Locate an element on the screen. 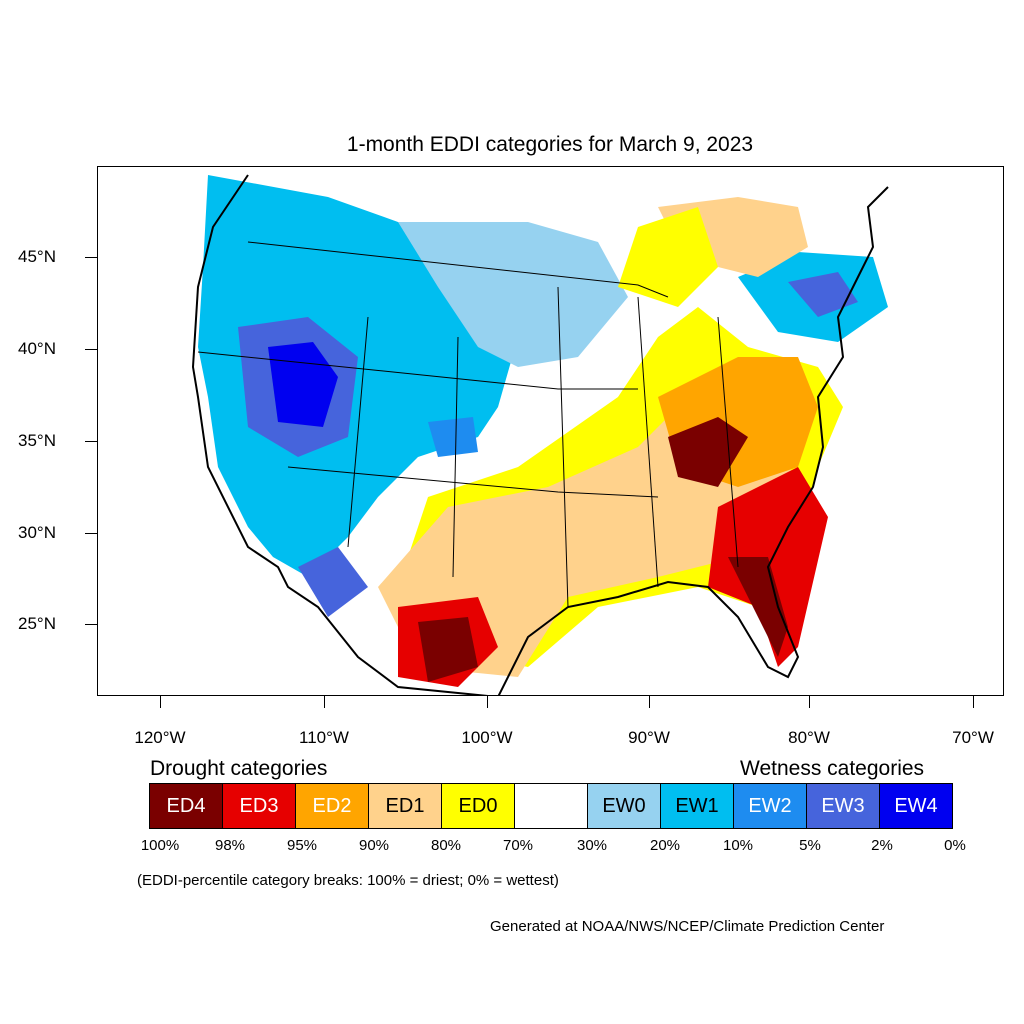 The height and width of the screenshot is (1024, 1024). lat-label: 25°N is located at coordinates (37, 623).